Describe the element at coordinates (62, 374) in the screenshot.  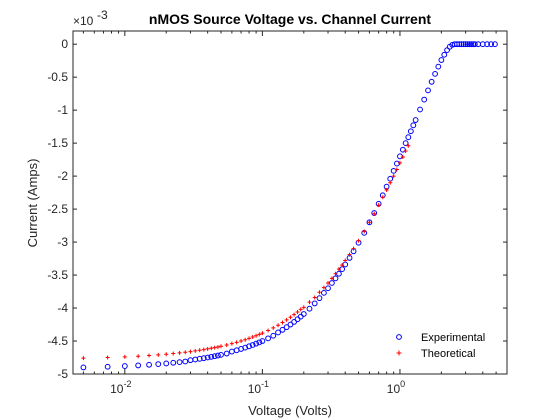
I see `y-tick-label: -5` at that location.